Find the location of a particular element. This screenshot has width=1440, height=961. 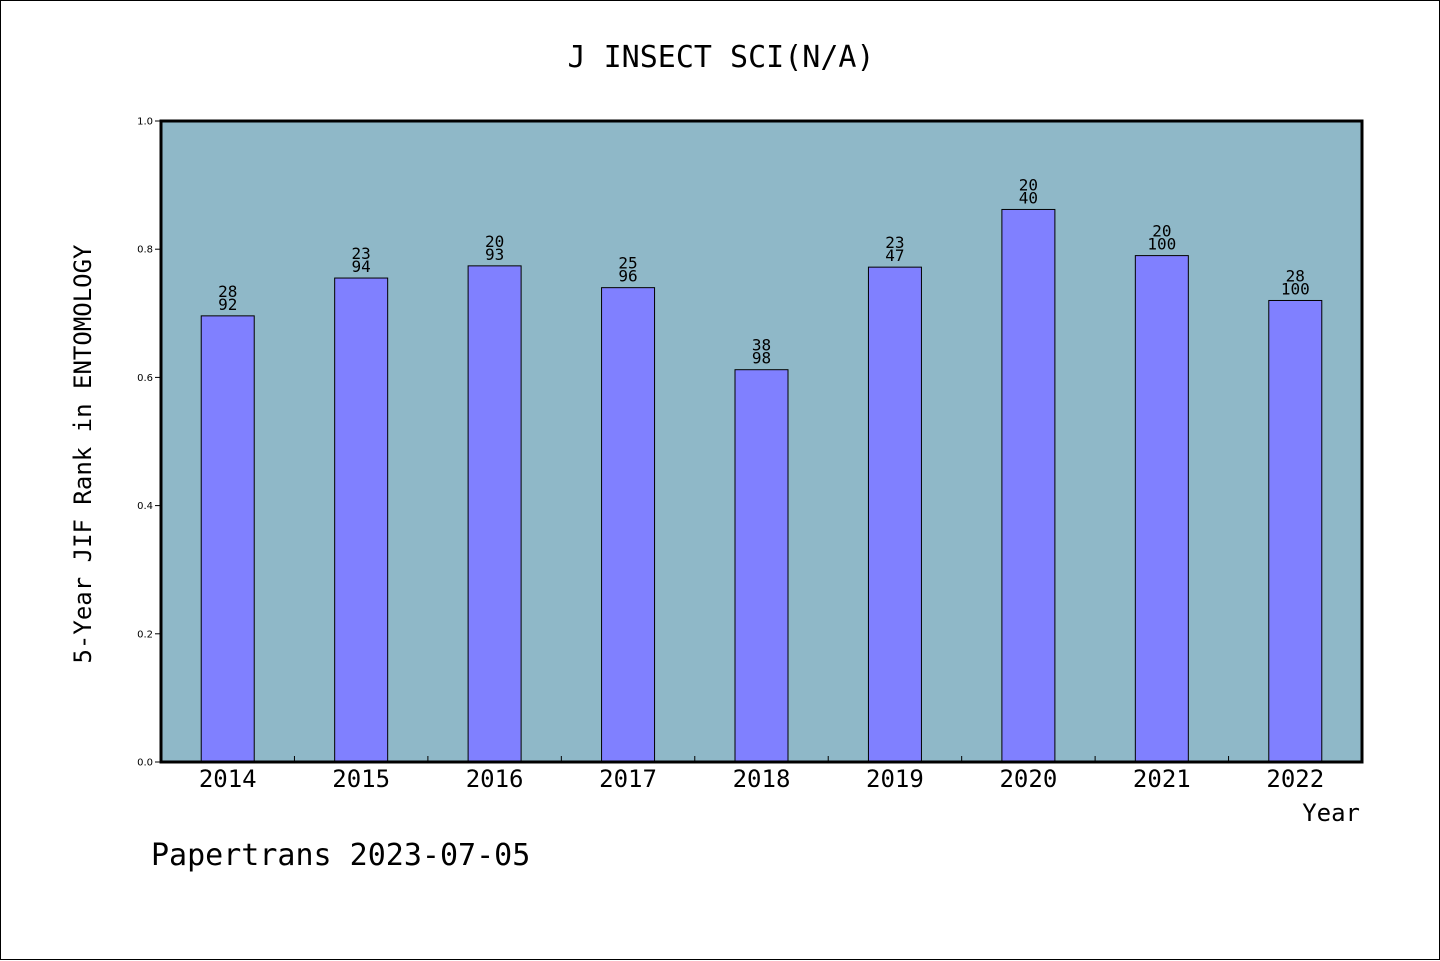

total-label-2017: 96 is located at coordinates (627, 276).